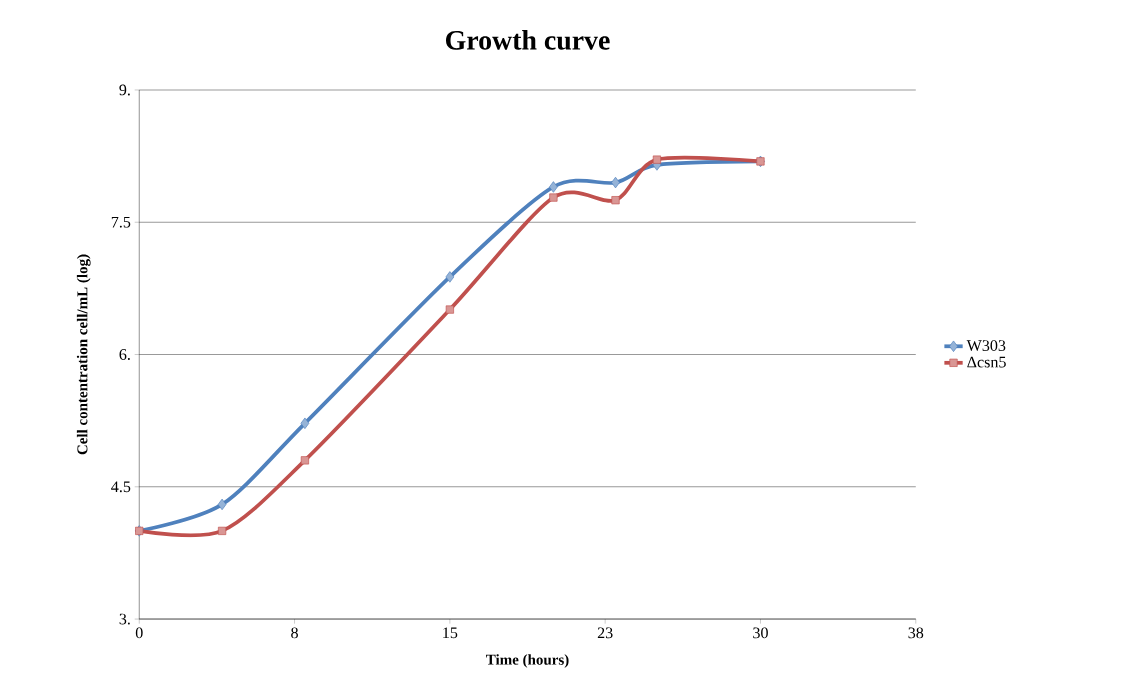 This screenshot has width=1130, height=699. I want to click on x-tick-label: 0, so click(139, 633).